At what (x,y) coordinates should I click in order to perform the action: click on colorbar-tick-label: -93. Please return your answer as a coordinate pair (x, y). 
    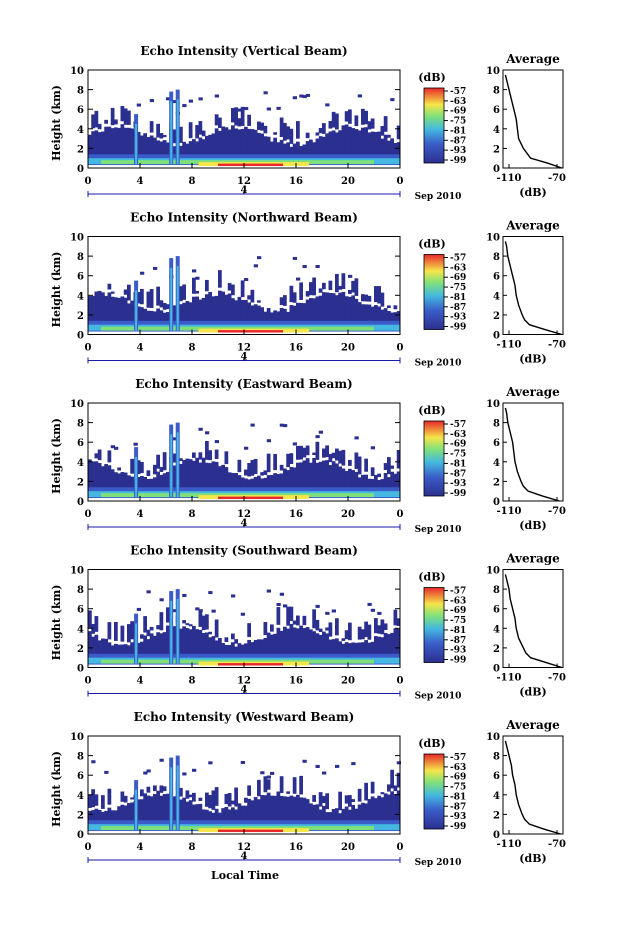
    Looking at the image, I should click on (458, 484).